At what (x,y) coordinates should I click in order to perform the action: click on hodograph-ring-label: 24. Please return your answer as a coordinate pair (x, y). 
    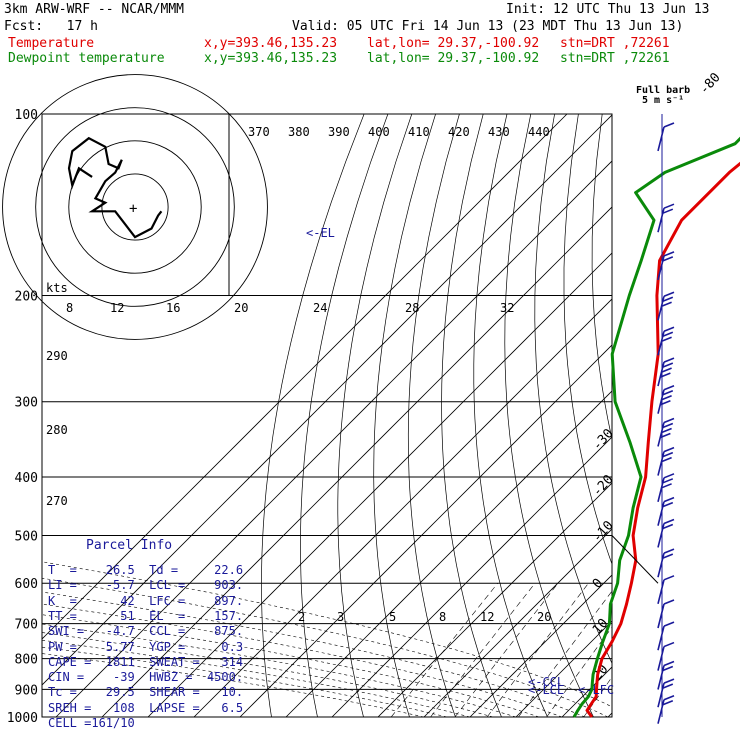
    Looking at the image, I should click on (320, 308).